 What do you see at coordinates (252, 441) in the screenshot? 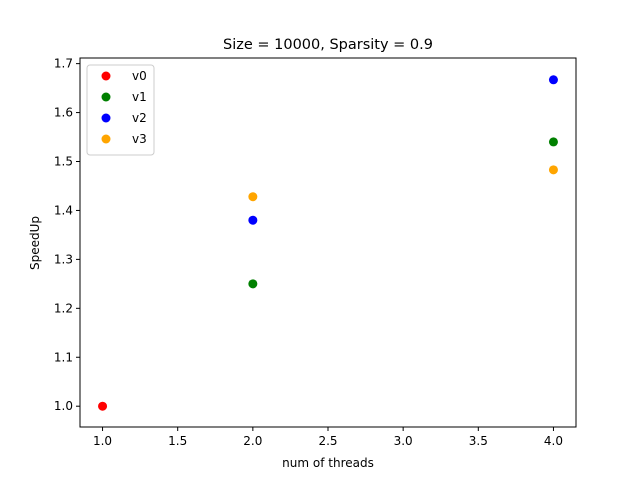
I see `x-tick-label: 2.0` at bounding box center [252, 441].